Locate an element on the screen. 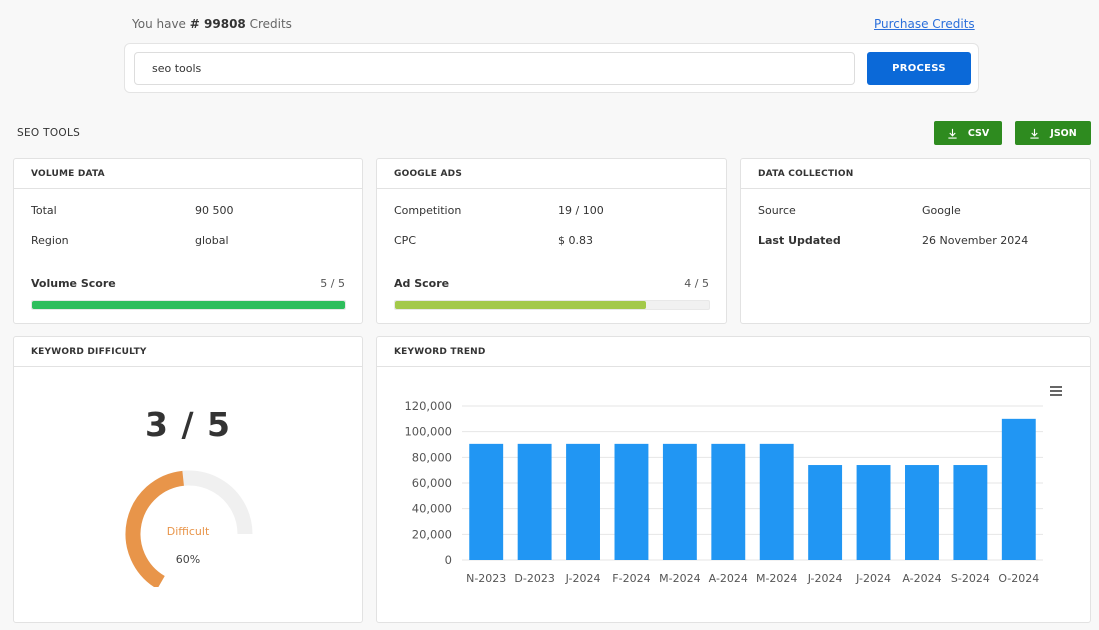  difficulty-score: 3 / 5 is located at coordinates (188, 424).